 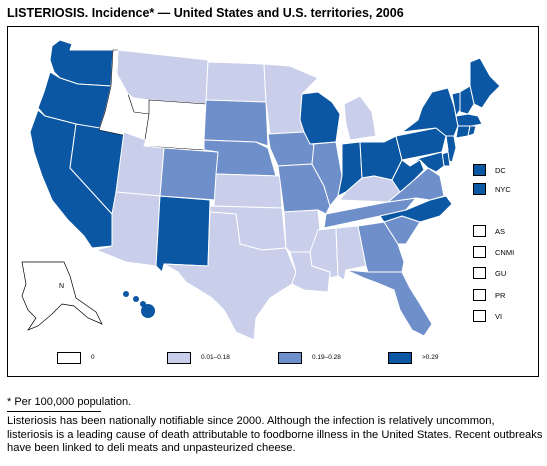 What do you see at coordinates (503, 189) in the screenshot?
I see `territory-nyc-label: NYC` at bounding box center [503, 189].